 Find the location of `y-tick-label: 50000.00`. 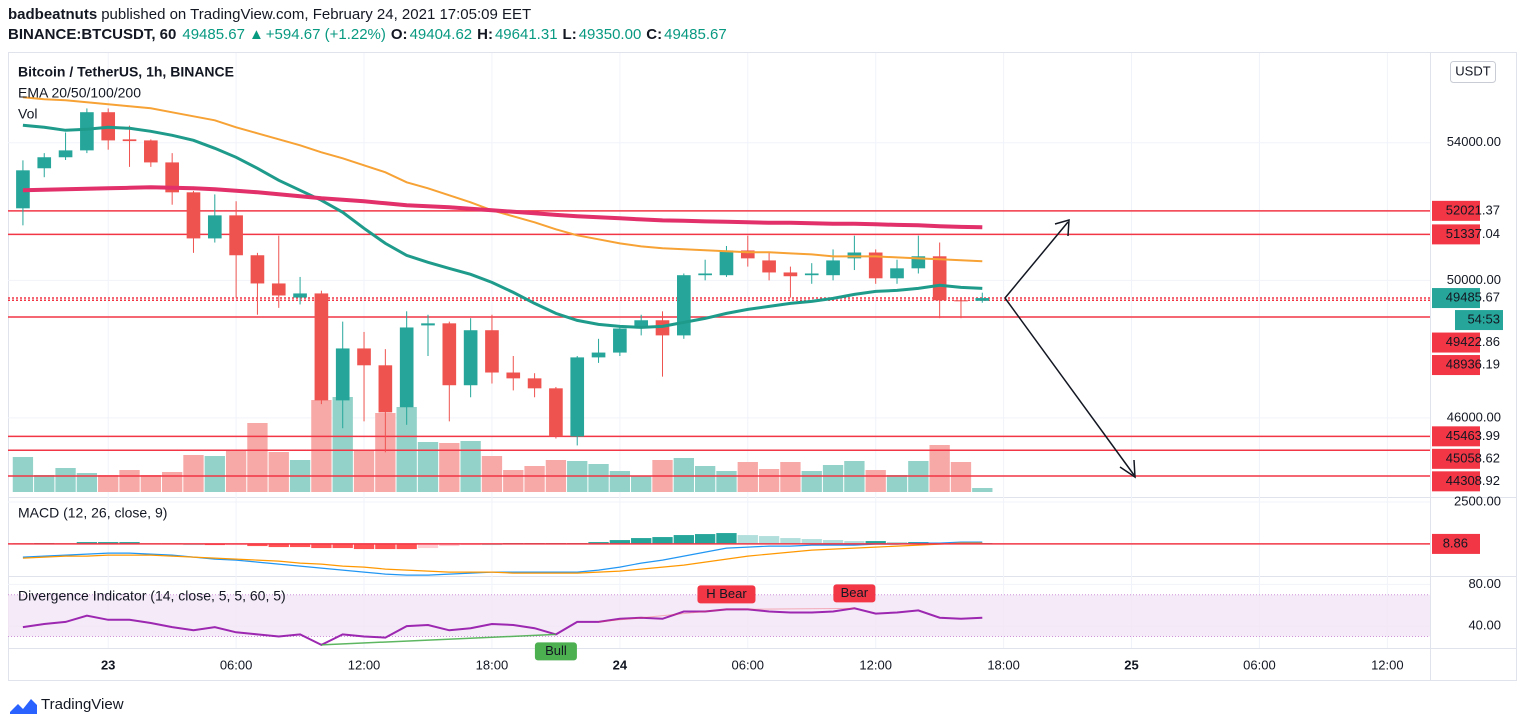

y-tick-label: 50000.00 is located at coordinates (1474, 279).